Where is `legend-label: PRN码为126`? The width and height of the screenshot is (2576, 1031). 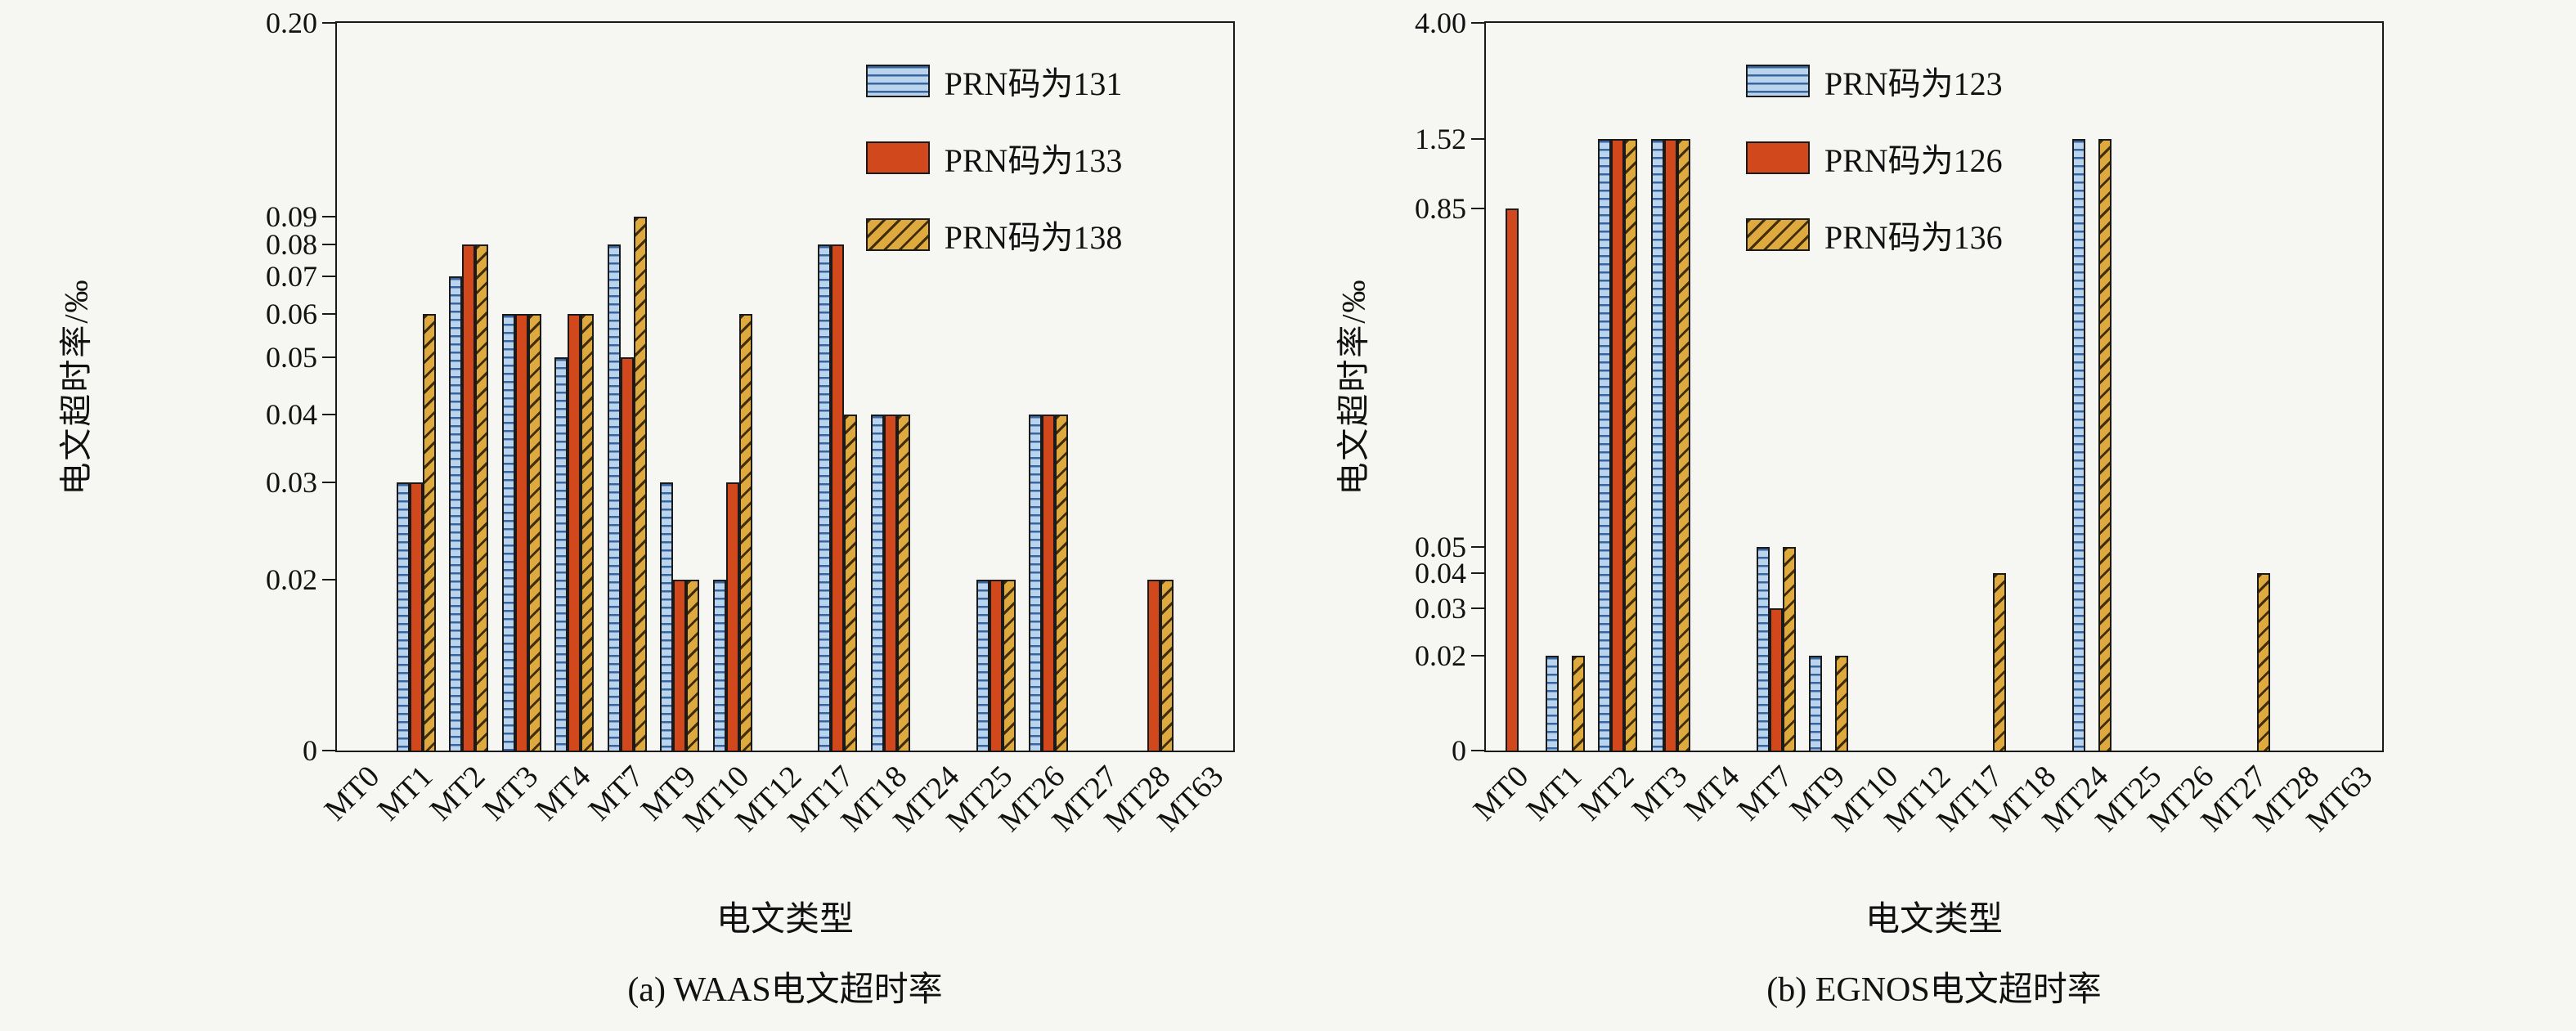
legend-label: PRN码为126 is located at coordinates (1914, 160).